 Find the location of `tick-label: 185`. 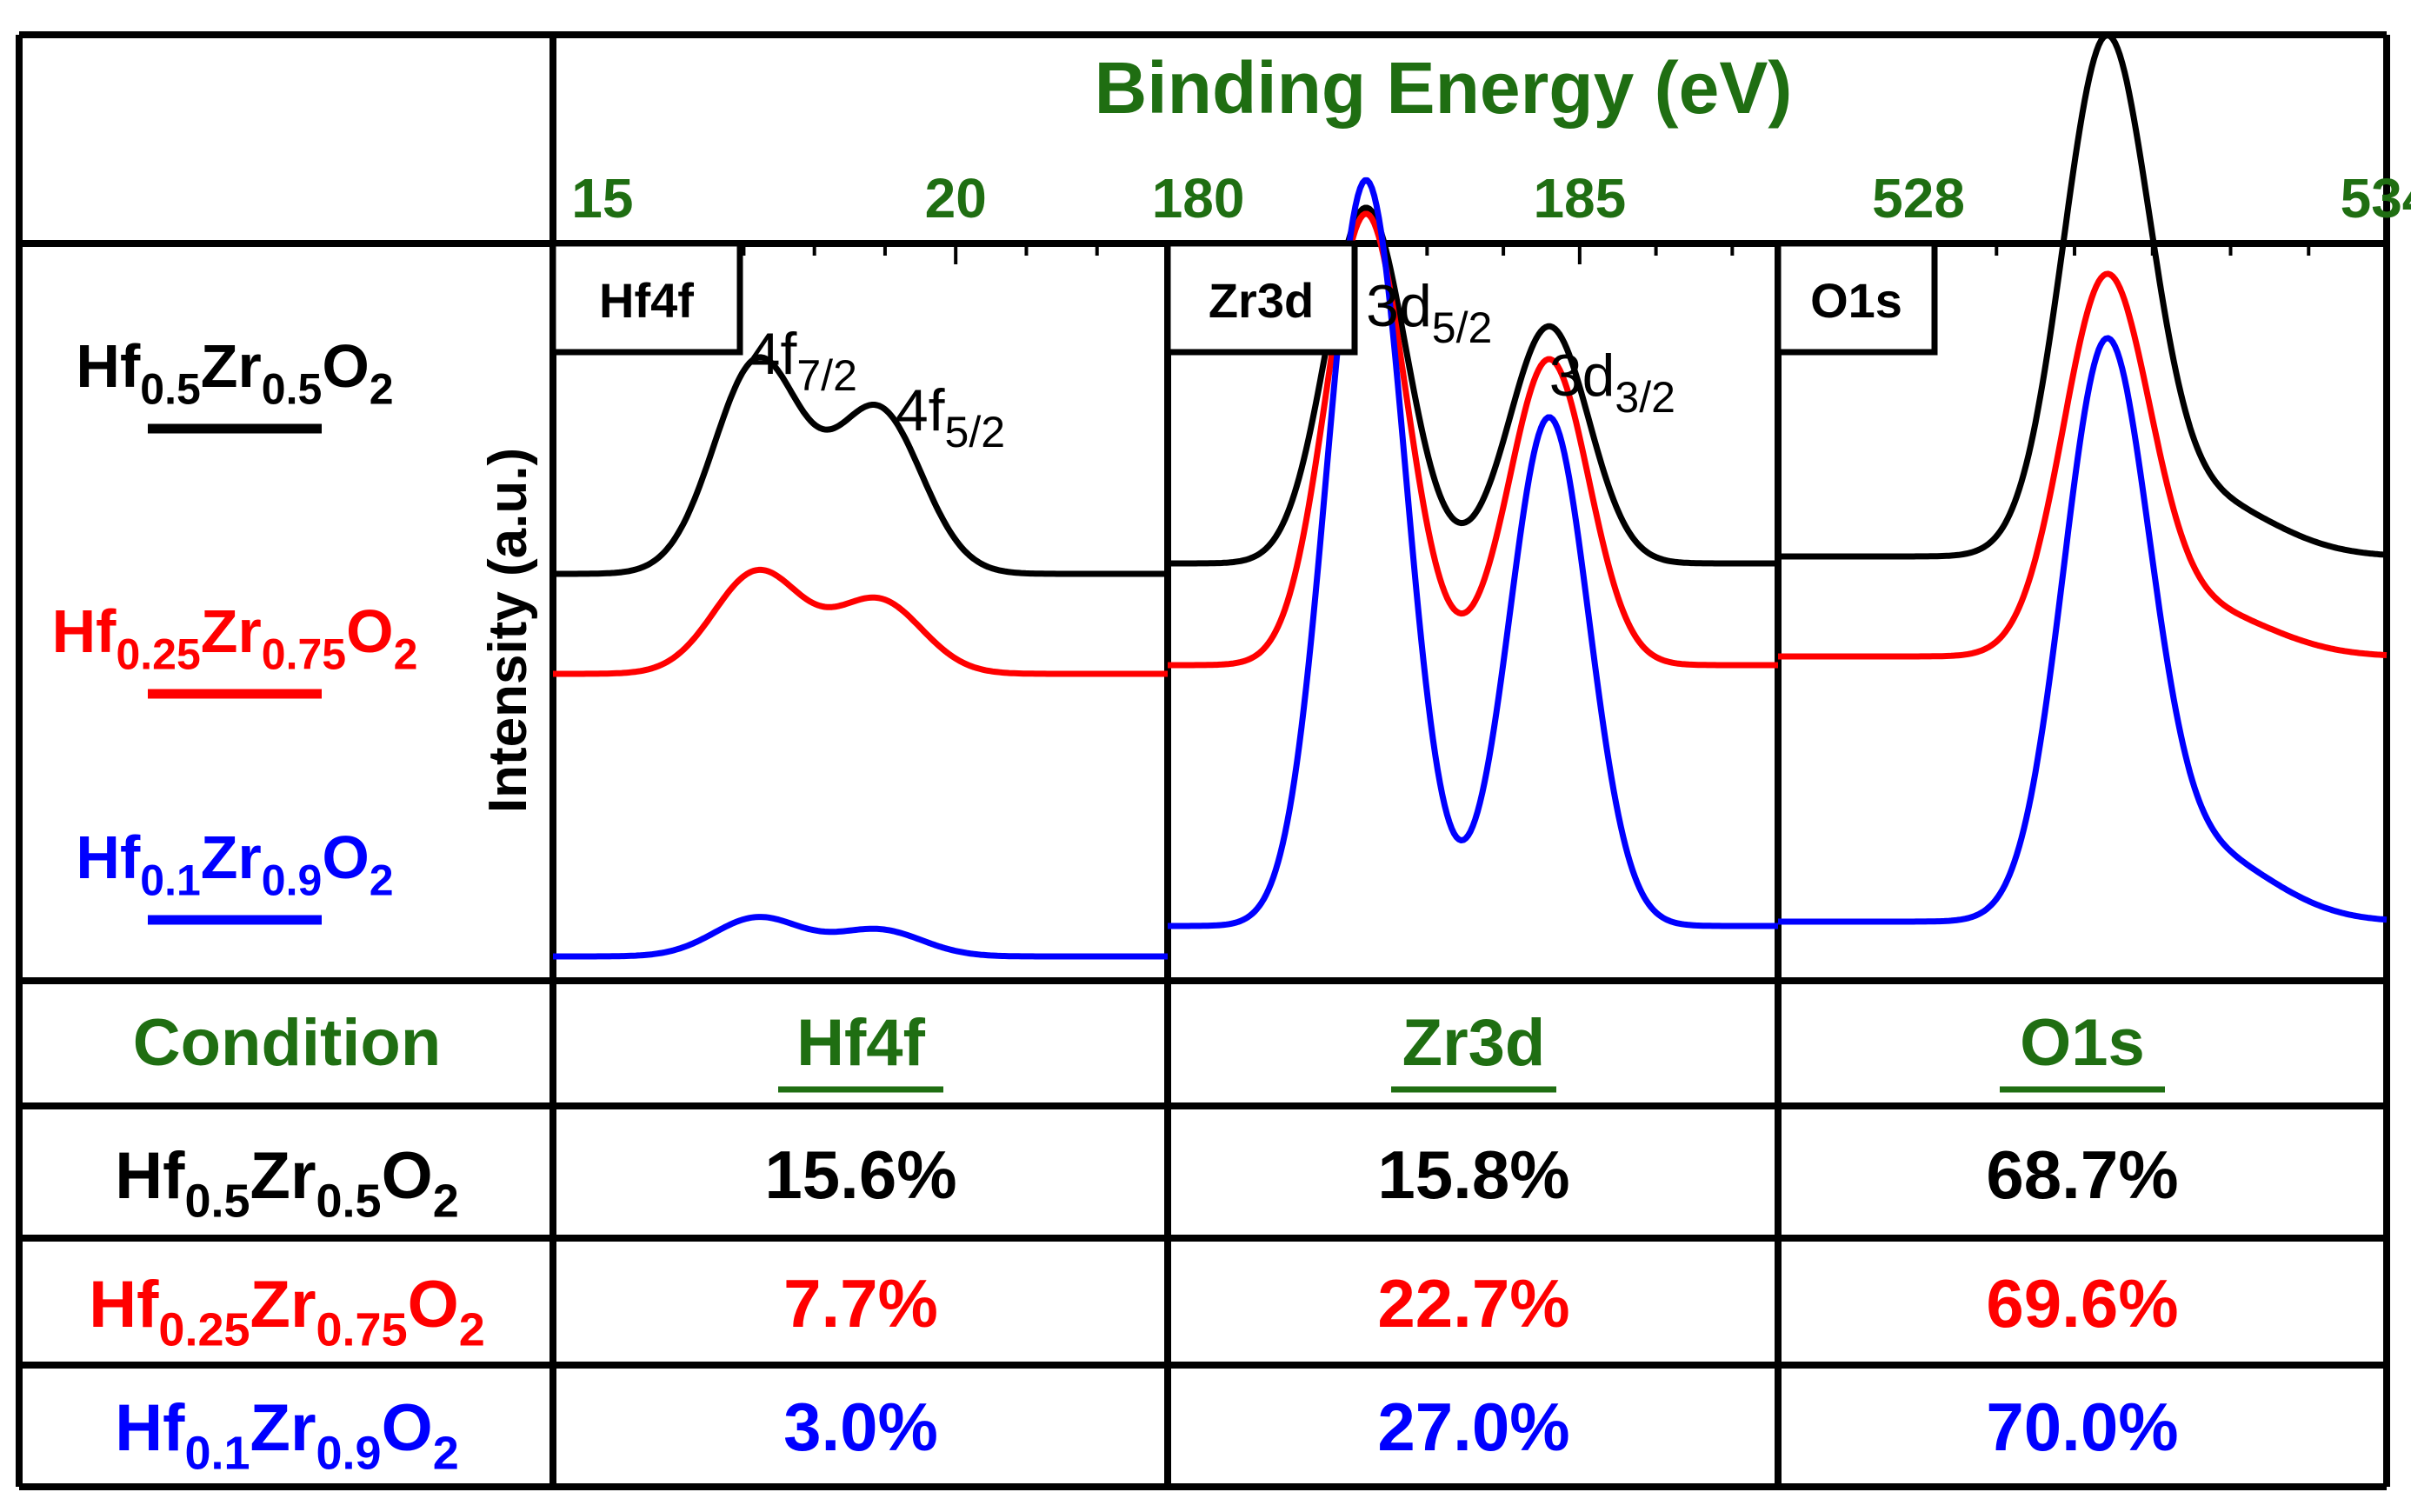

tick-label: 185 is located at coordinates (1579, 198).